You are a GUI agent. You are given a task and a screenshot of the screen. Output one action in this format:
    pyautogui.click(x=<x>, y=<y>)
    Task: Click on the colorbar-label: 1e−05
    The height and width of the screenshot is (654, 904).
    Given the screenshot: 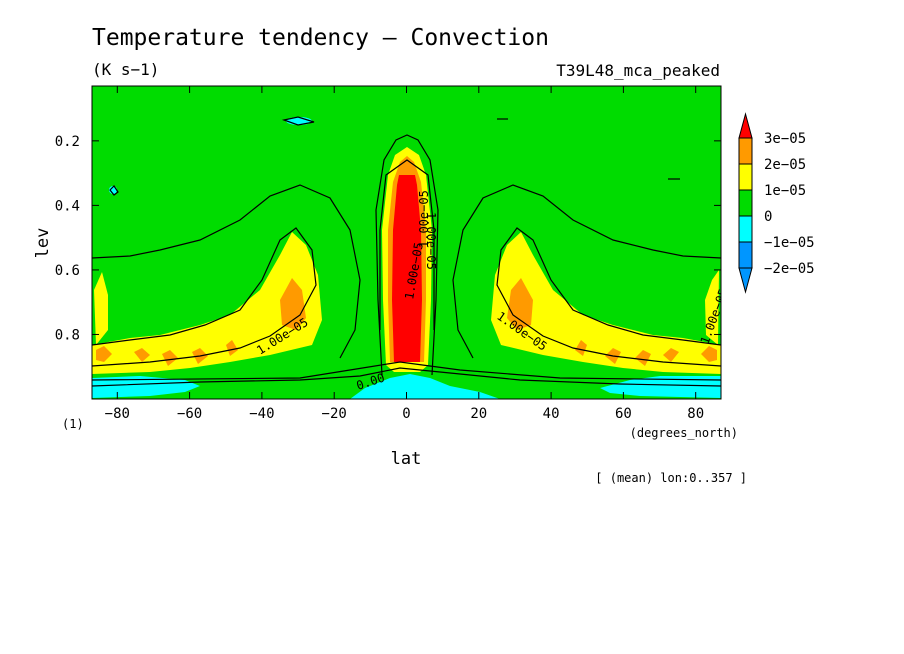 What is the action you would take?
    pyautogui.click(x=785, y=191)
    